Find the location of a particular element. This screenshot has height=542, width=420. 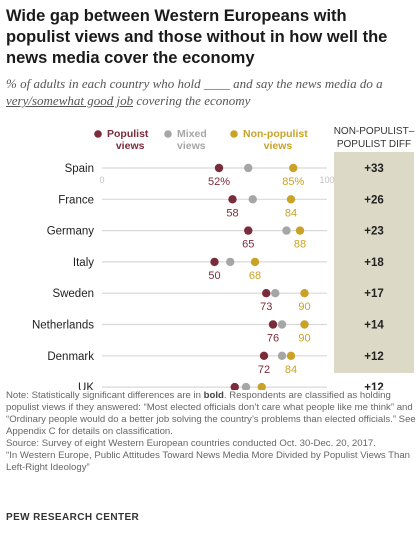

populist-value-netherlands: 76 is located at coordinates (273, 339).